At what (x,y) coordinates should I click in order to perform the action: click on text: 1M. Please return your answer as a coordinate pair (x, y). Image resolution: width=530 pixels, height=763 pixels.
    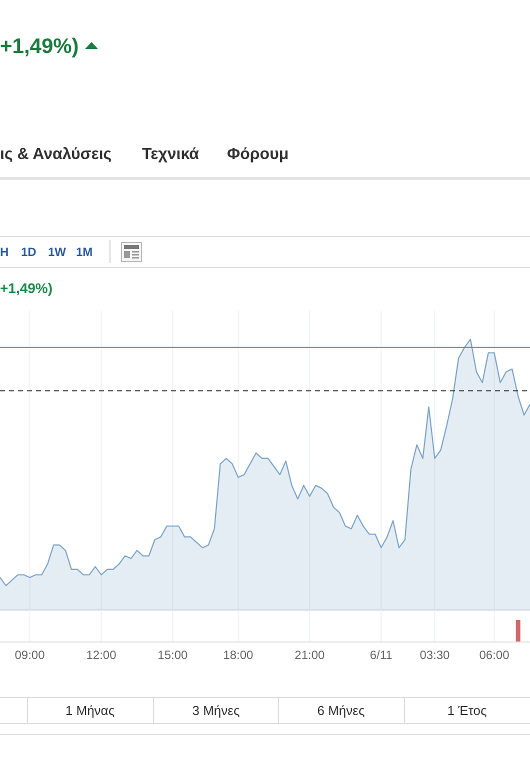
    Looking at the image, I should click on (84, 252).